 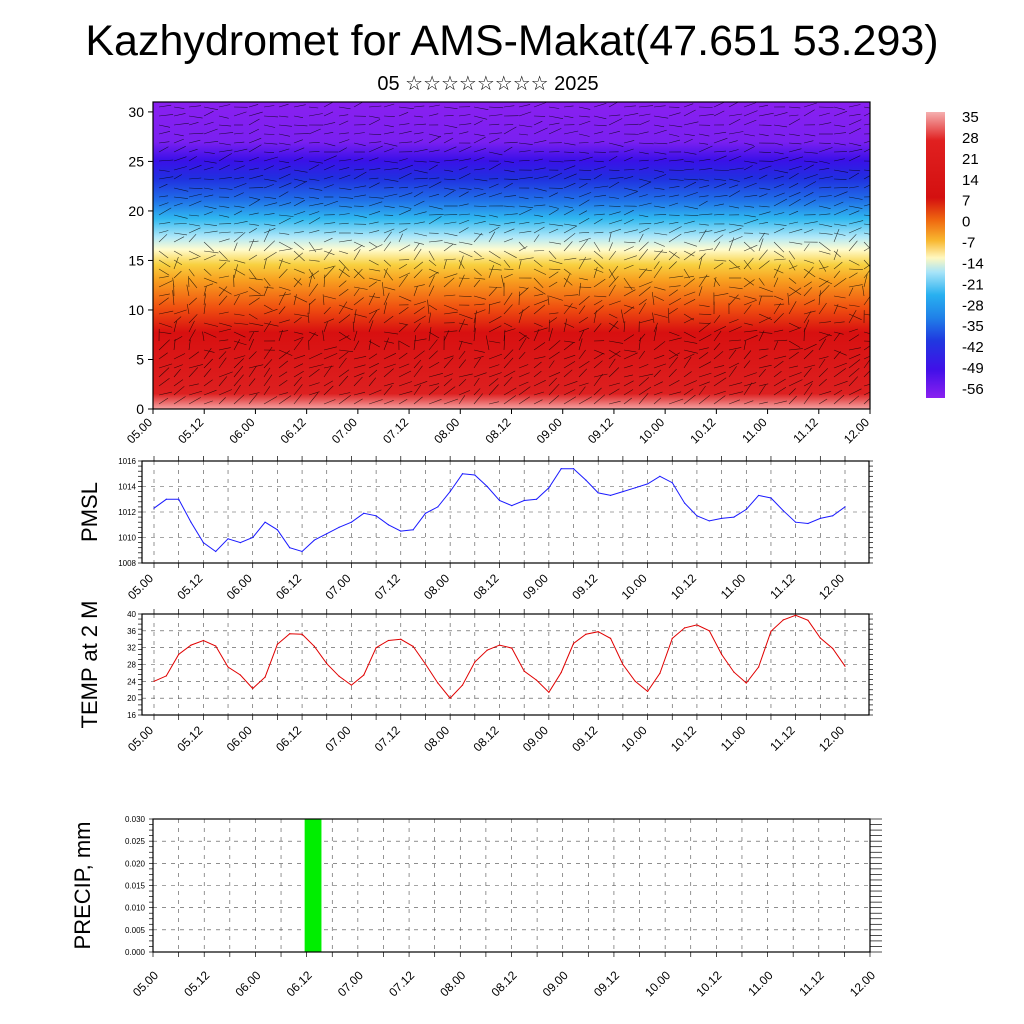 What do you see at coordinates (131, 681) in the screenshot?
I see `tempPanel-y-tick-label: 24` at bounding box center [131, 681].